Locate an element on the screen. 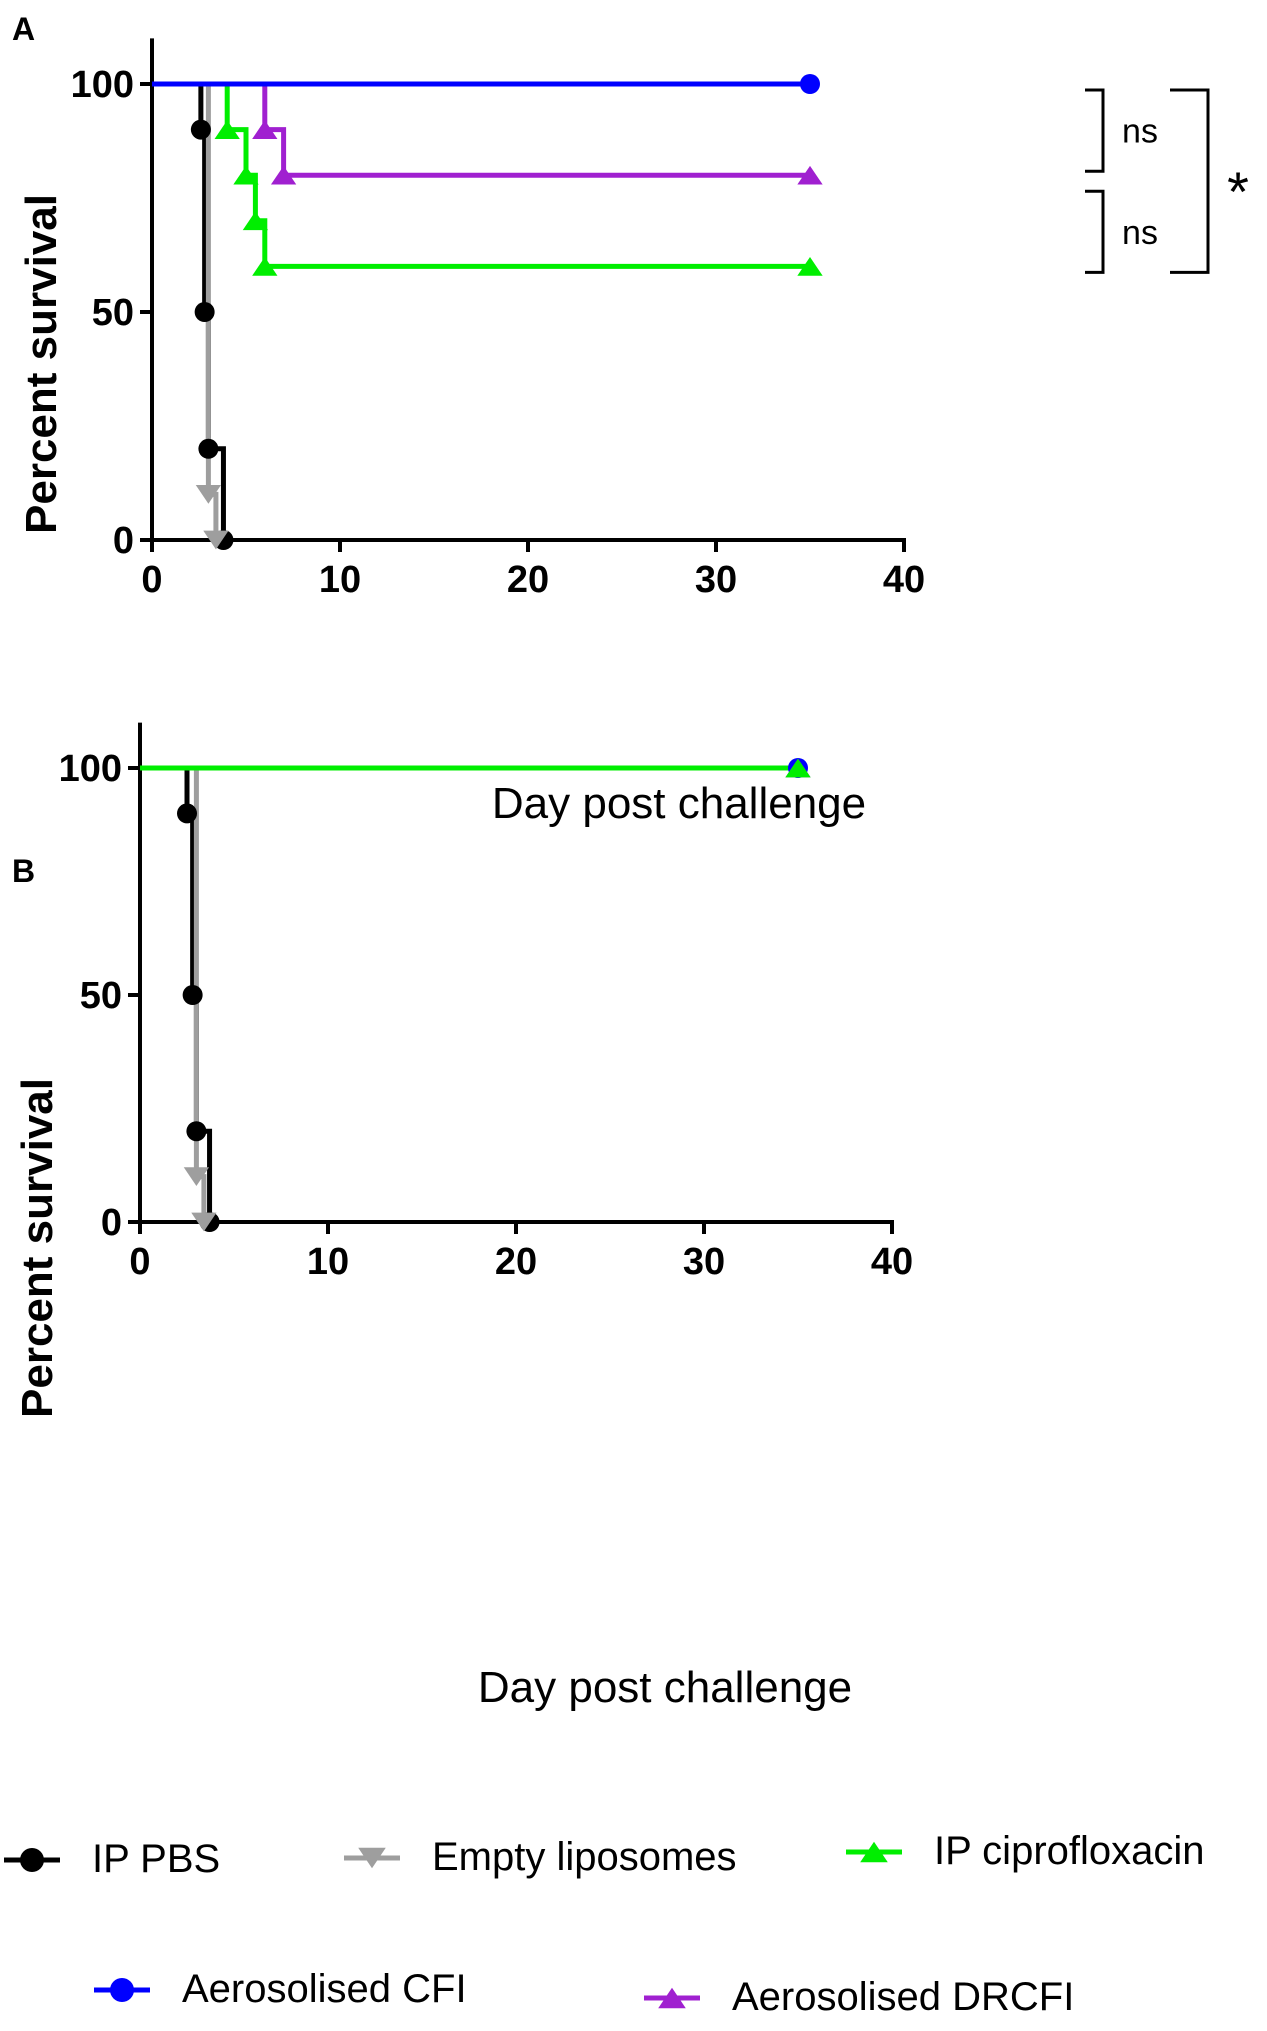 The height and width of the screenshot is (2031, 1267). legend-label: Aerosolised DRCFI is located at coordinates (903, 1997).